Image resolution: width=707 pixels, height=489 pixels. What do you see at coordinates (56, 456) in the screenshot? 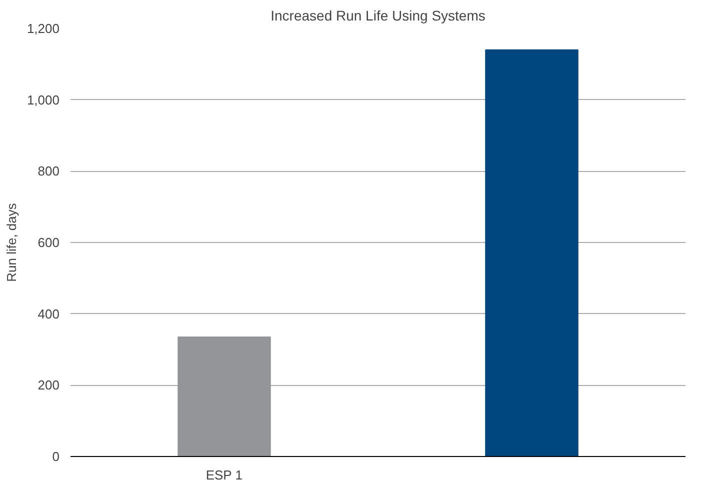
I see `y-tick-label: 0` at bounding box center [56, 456].